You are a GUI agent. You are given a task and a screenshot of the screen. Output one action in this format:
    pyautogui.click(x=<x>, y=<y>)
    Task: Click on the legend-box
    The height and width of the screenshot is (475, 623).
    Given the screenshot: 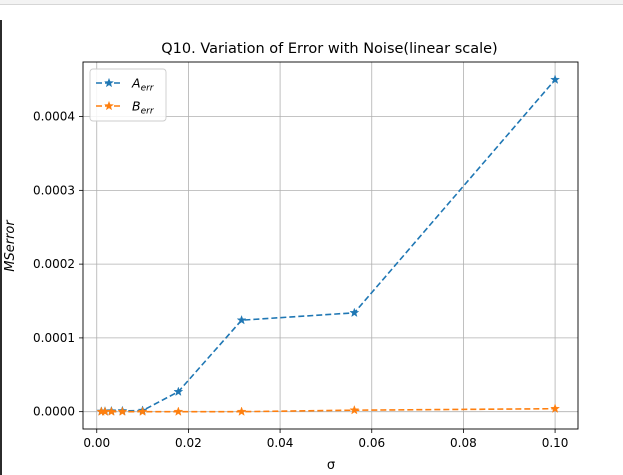 What is the action you would take?
    pyautogui.click(x=128, y=95)
    